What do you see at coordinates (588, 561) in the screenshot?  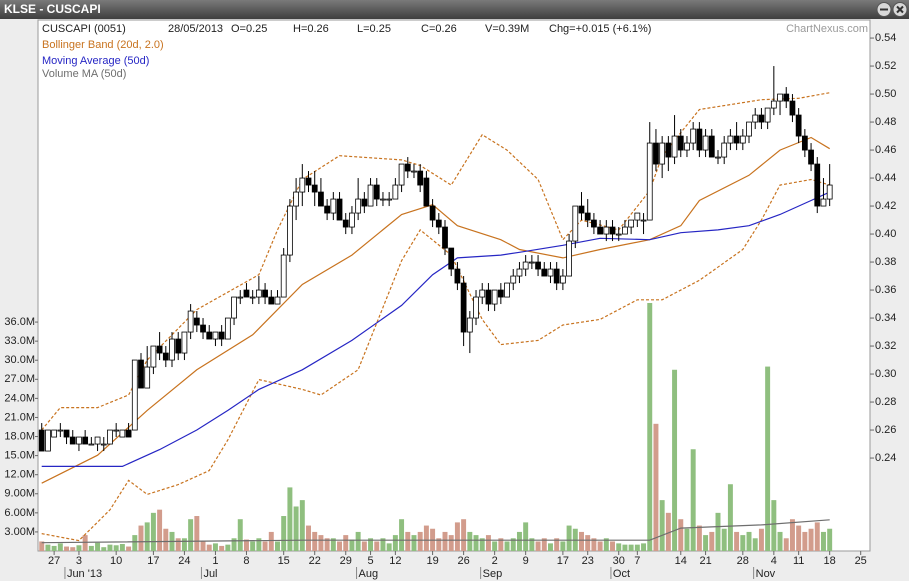 I see `x-tick-label: 23` at bounding box center [588, 561].